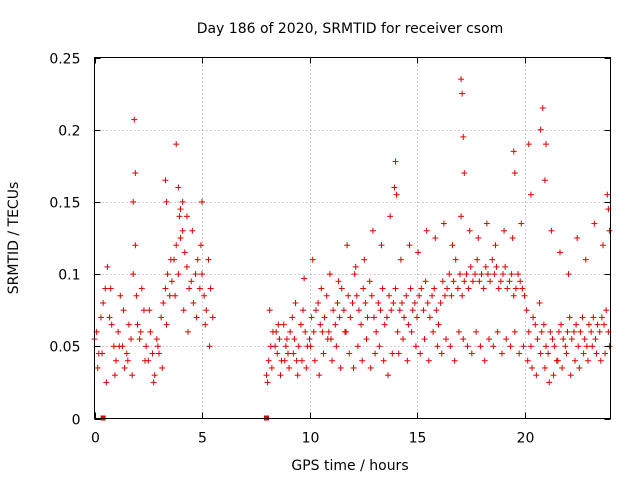 The width and height of the screenshot is (640, 480). Describe the element at coordinates (311, 439) in the screenshot. I see `x-tick-label: 10` at that location.